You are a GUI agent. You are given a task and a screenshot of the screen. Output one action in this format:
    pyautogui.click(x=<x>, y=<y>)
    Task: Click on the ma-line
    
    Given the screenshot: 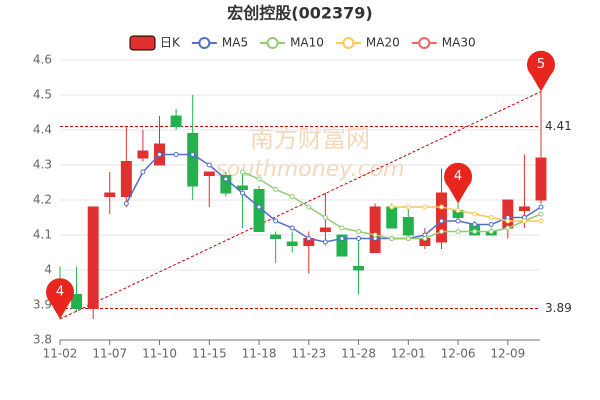 What is the action you would take?
    pyautogui.click(x=466, y=214)
    